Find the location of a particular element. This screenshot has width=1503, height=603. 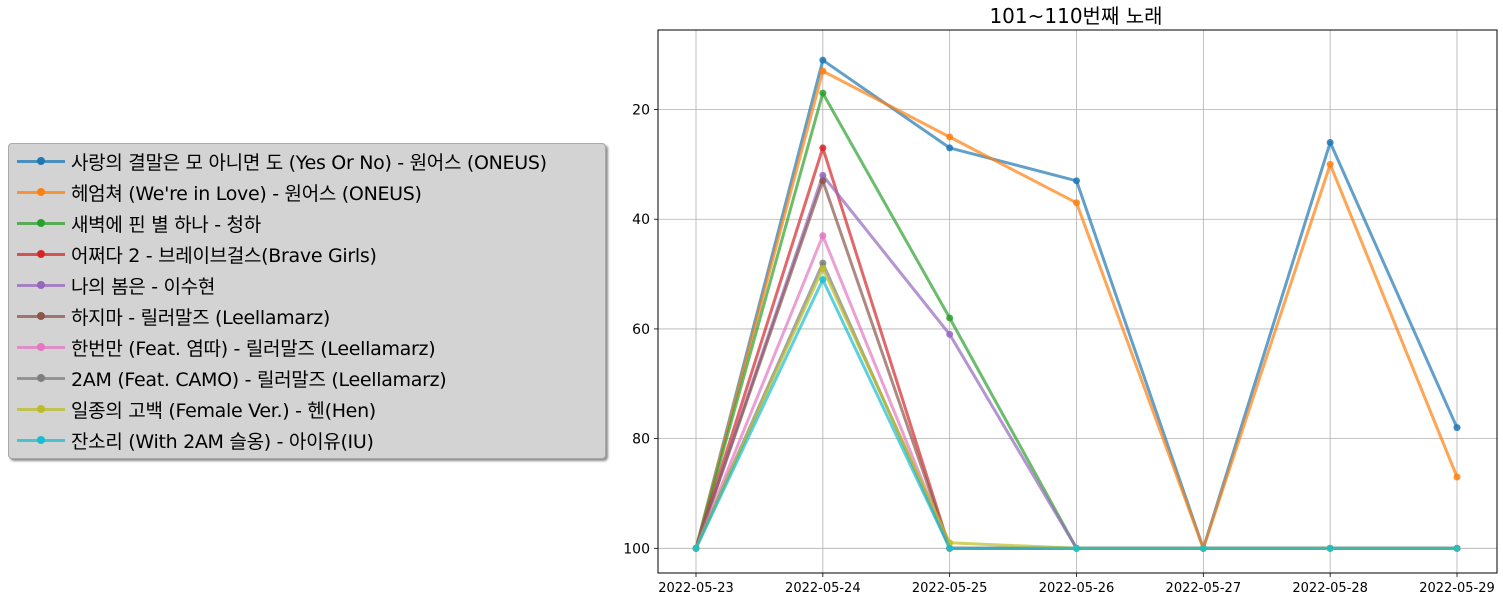

legend-label: 잔소리 (With 2AM 슬옹) - 아이유(IU) is located at coordinates (222, 442).